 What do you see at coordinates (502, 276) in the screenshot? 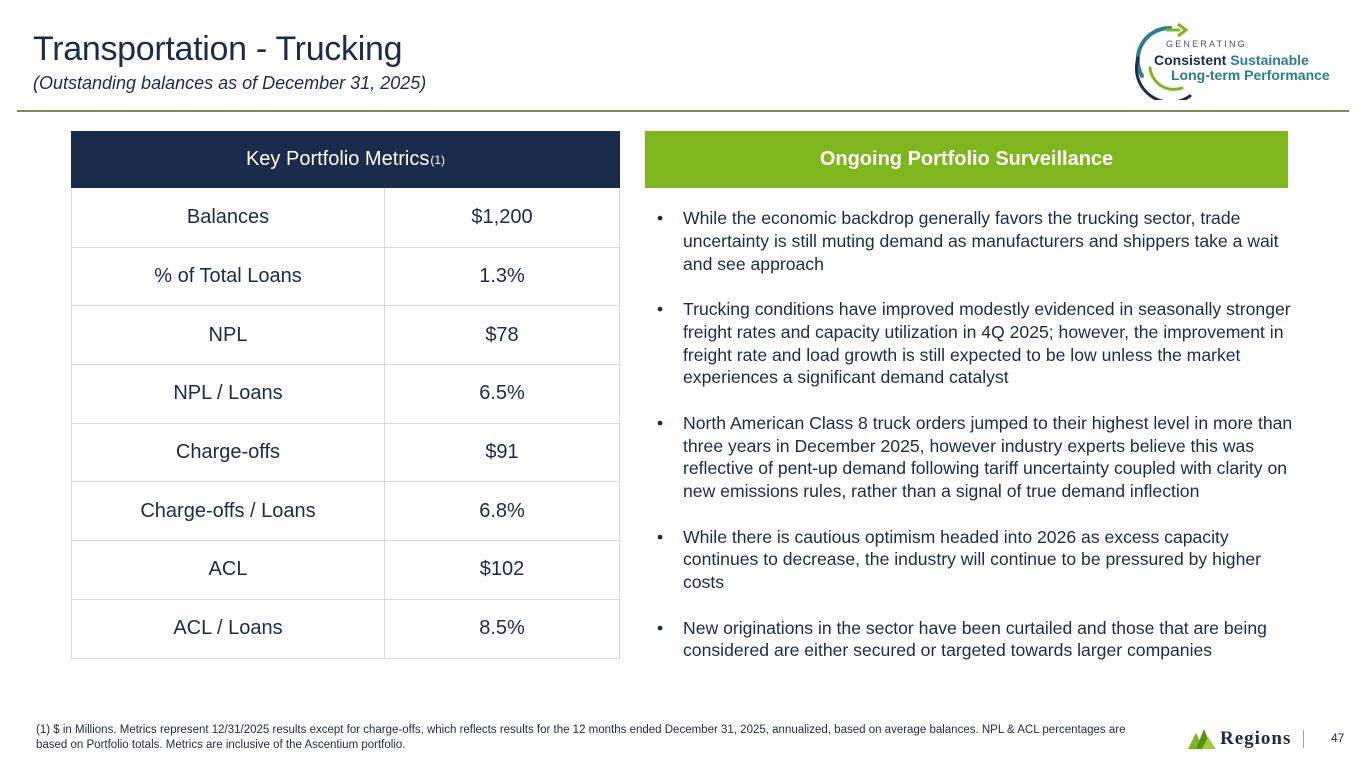
I see `metric-value: 1.3%` at bounding box center [502, 276].